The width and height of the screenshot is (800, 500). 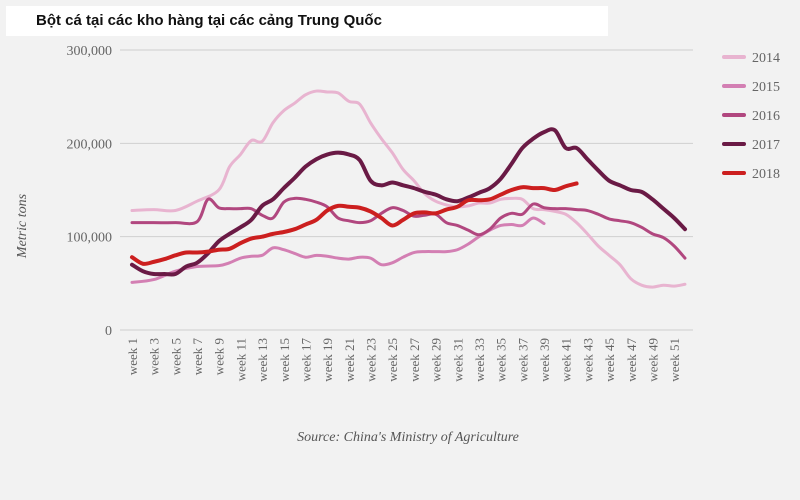 I want to click on y-tick-label: 200,000, so click(x=90, y=144).